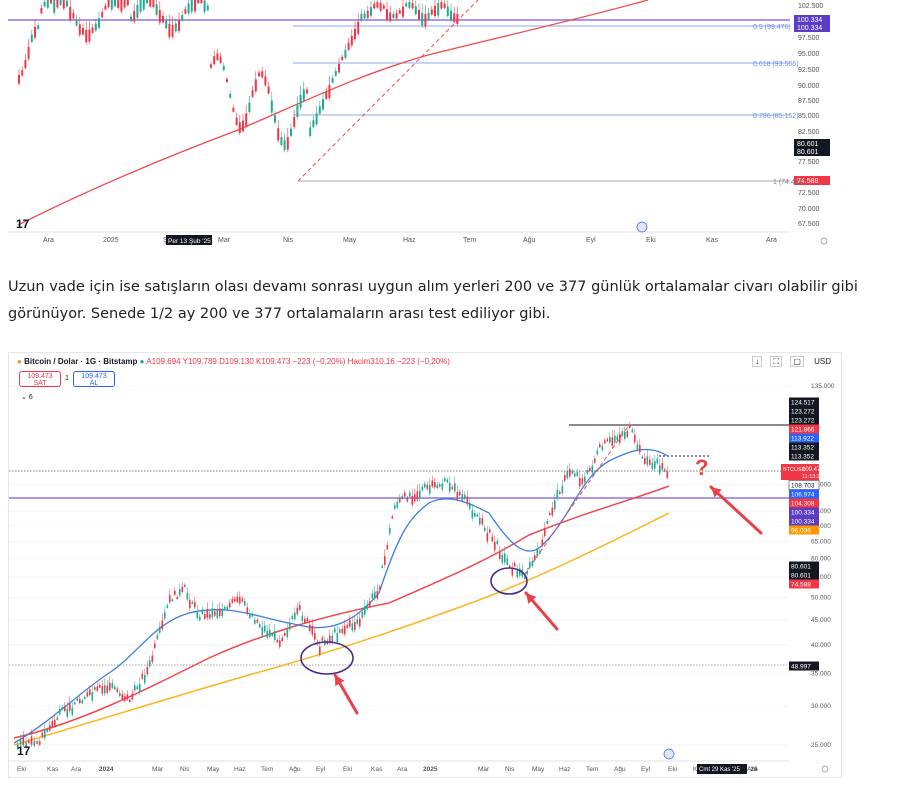 Image resolution: width=910 pixels, height=796 pixels. What do you see at coordinates (797, 361) in the screenshot?
I see `camera-icon: ▢` at bounding box center [797, 361].